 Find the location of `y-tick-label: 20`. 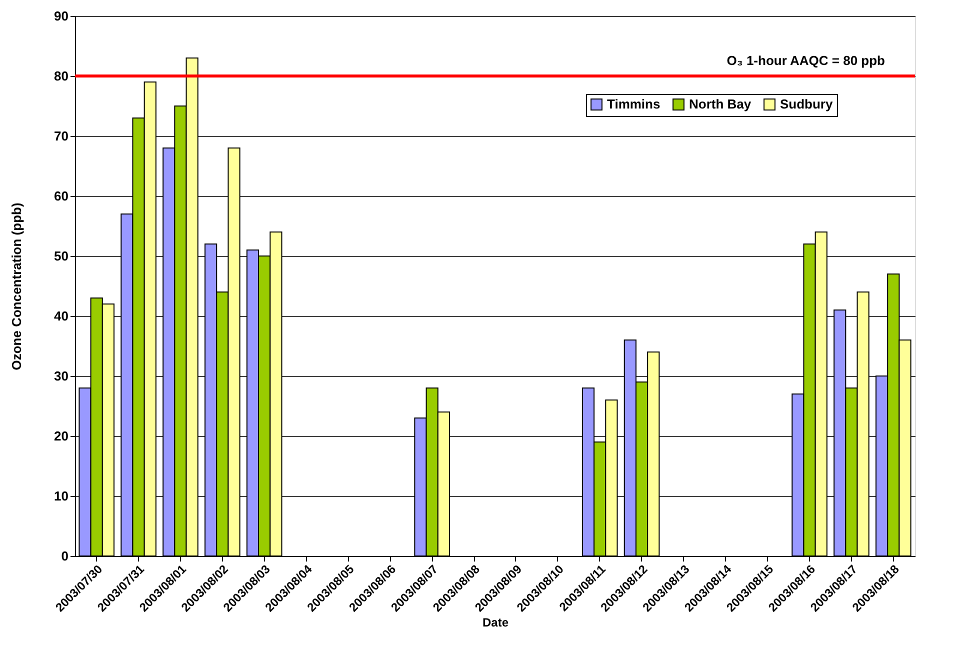

y-tick-label: 20 is located at coordinates (61, 436).